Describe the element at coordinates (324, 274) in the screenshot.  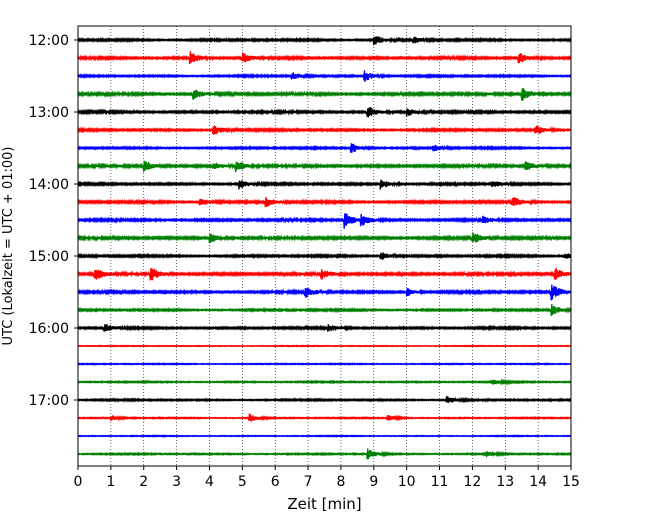
I see `trace-line-15:15` at that location.